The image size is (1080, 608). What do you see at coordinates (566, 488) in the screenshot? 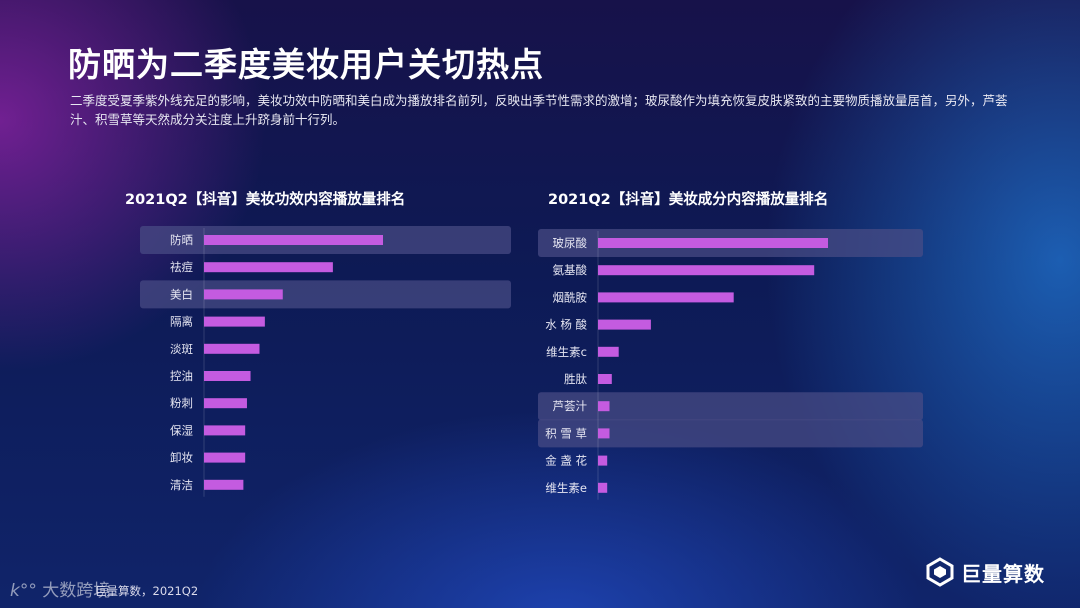
I see `category-label-ingredient-9: 维生素e` at bounding box center [566, 488].